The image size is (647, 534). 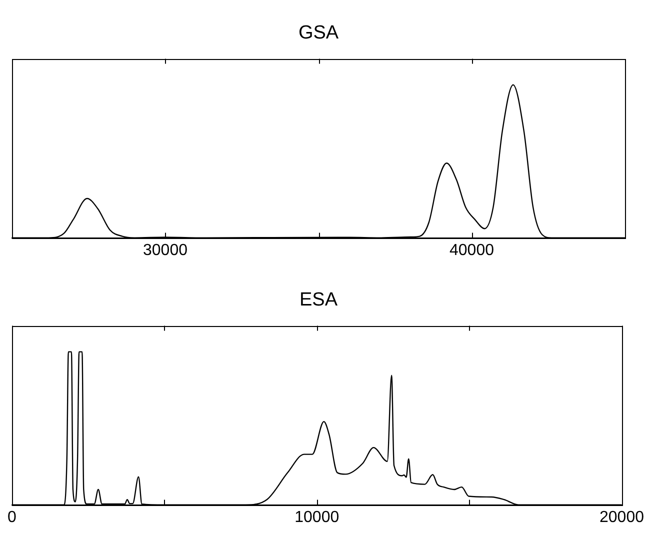 I want to click on x-tick-label: 0, so click(x=12, y=517).